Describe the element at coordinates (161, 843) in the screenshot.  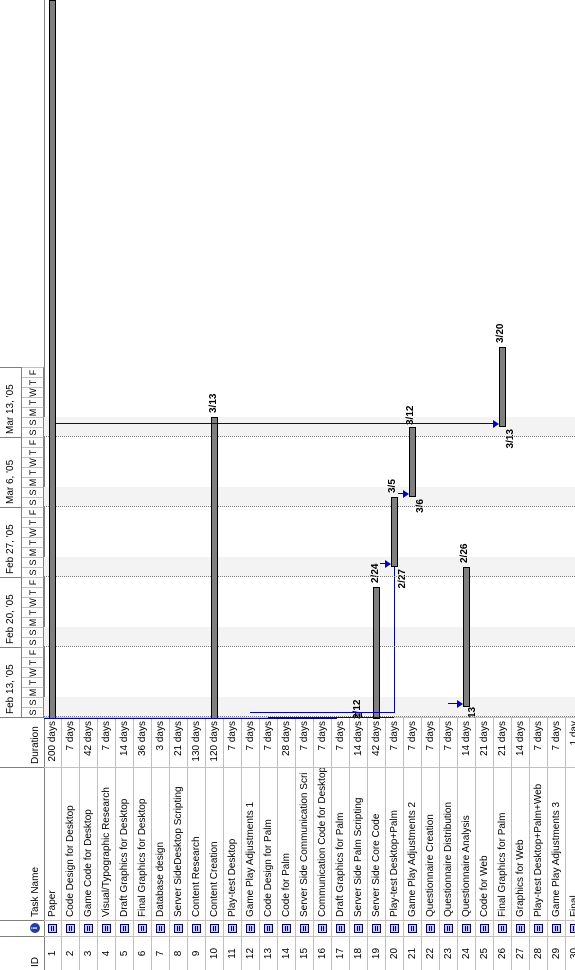
I see `task-name: Database design` at that location.